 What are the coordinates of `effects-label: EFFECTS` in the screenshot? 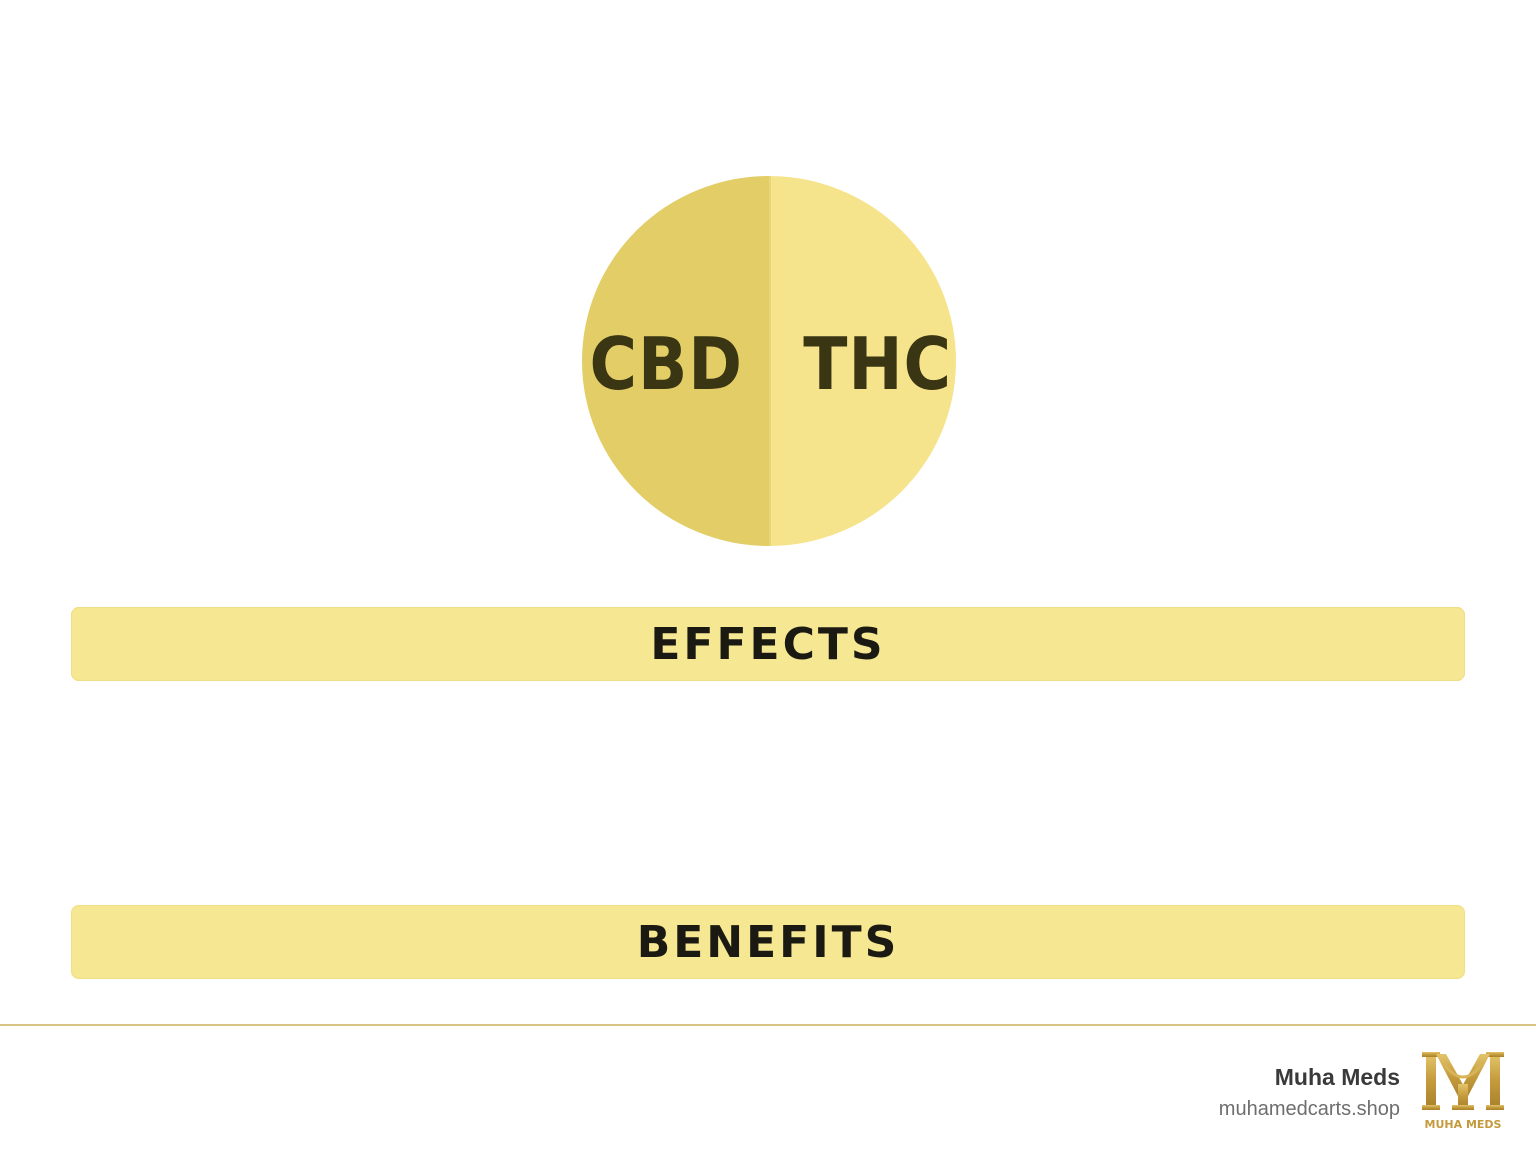 It's located at (768, 644).